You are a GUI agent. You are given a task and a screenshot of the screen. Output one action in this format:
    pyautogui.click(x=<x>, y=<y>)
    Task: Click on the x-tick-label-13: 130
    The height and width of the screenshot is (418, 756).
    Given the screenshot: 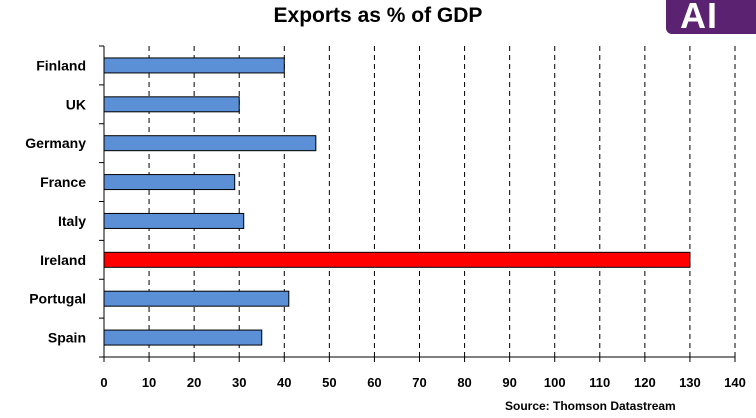 What is the action you would take?
    pyautogui.click(x=690, y=382)
    